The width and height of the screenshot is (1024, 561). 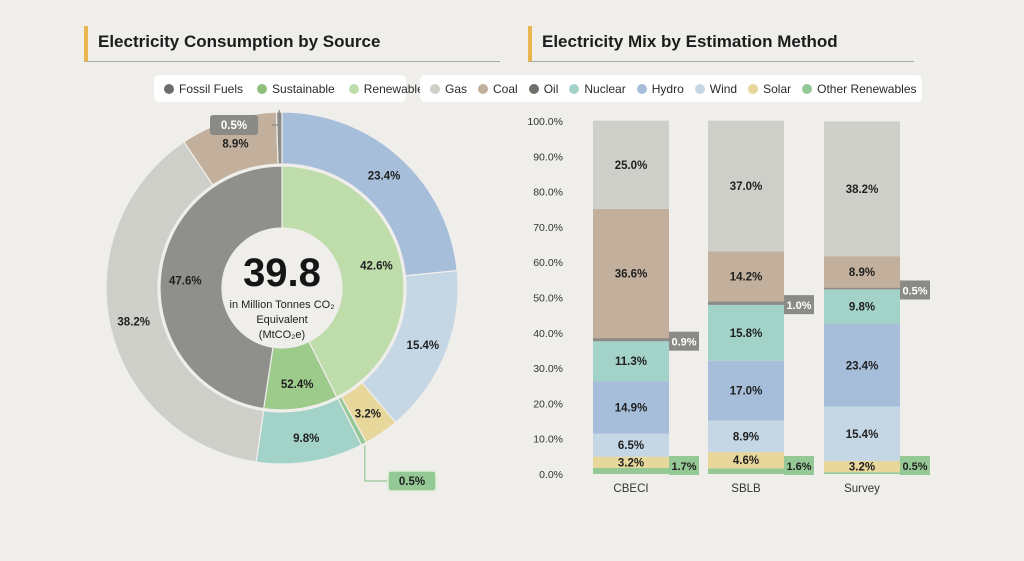 What do you see at coordinates (862, 288) in the screenshot?
I see `bar-segment-survey-oil` at bounding box center [862, 288].